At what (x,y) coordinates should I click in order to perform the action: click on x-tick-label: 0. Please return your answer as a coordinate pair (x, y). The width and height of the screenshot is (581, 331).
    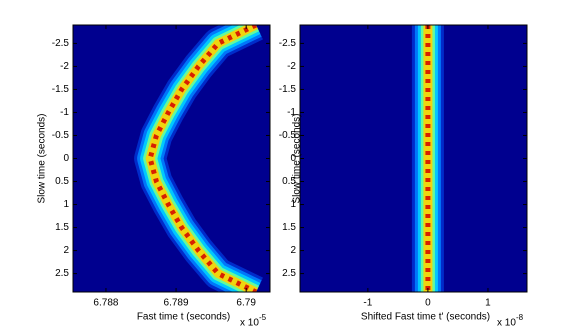
    Looking at the image, I should click on (428, 303).